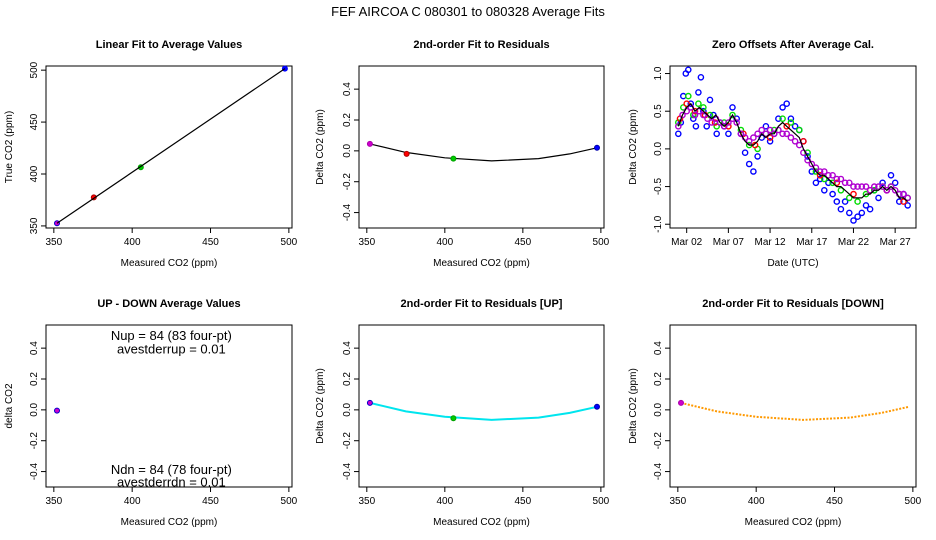 The width and height of the screenshot is (936, 540). I want to click on y-tick-label: -1.0, so click(658, 224).